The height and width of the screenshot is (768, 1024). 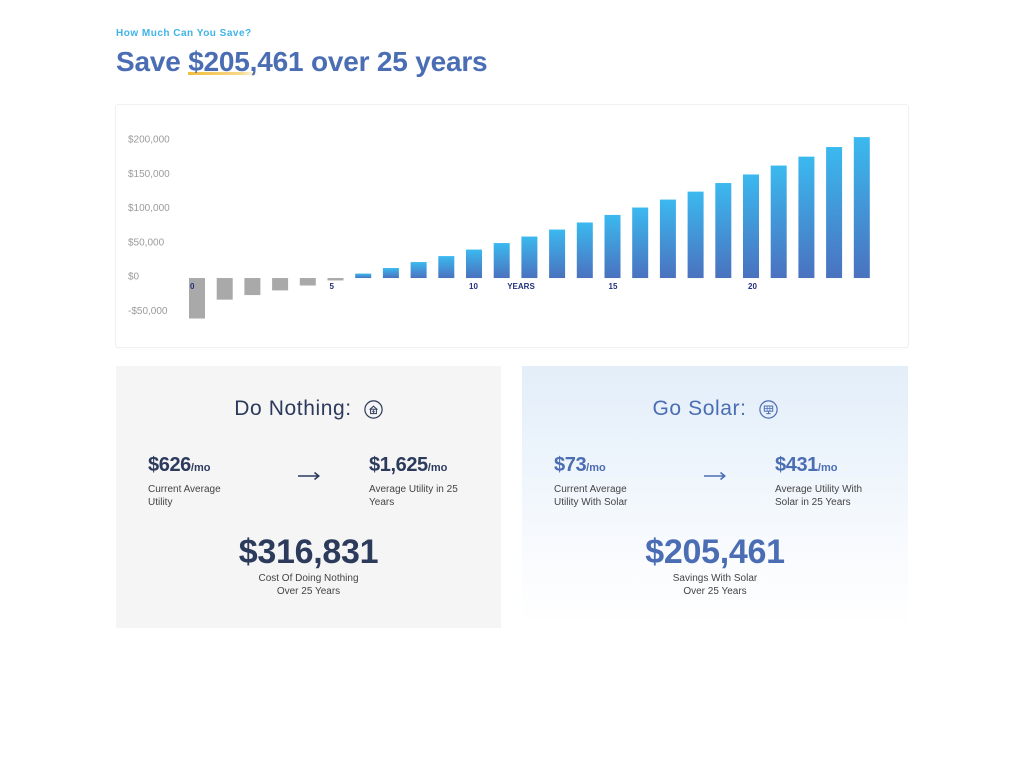 What do you see at coordinates (169, 465) in the screenshot?
I see `amount-value: $626` at bounding box center [169, 465].